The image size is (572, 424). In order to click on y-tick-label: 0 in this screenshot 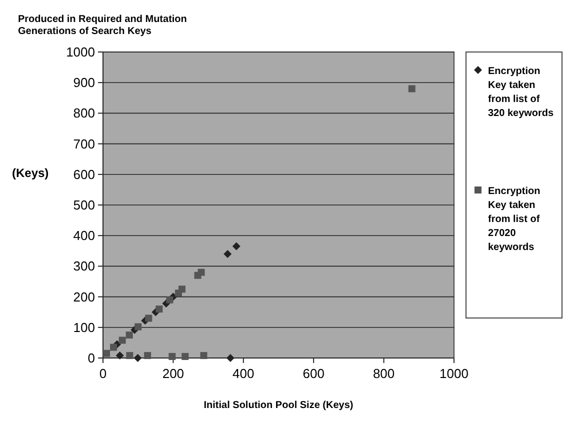, I will do `click(91, 358)`.